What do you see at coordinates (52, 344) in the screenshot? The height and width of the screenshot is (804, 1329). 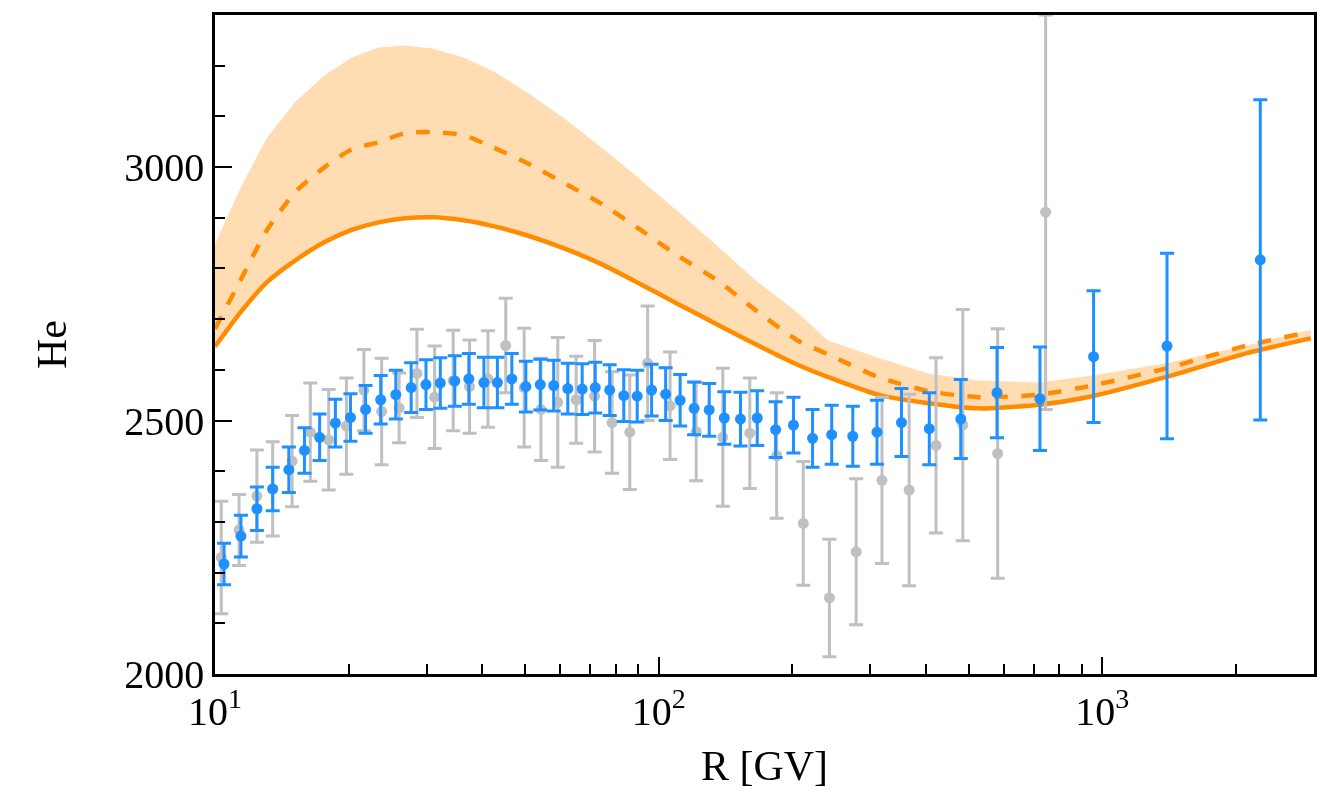 I see `y-axis-title: He` at bounding box center [52, 344].